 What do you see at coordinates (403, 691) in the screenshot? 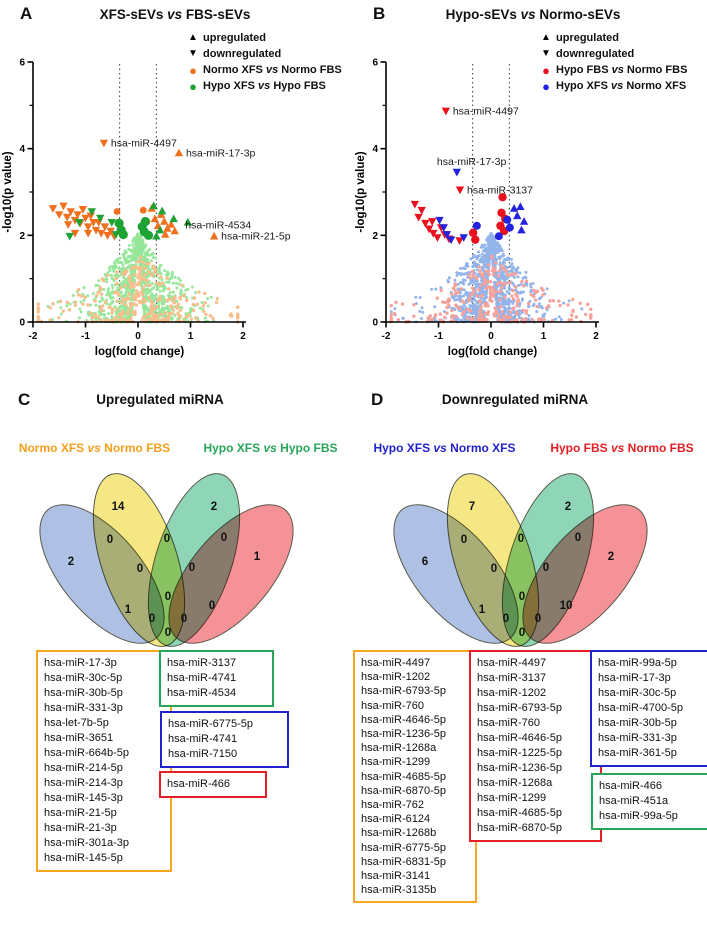
I see `mir-list-item: hsa-miR-6793-5p` at bounding box center [403, 691].